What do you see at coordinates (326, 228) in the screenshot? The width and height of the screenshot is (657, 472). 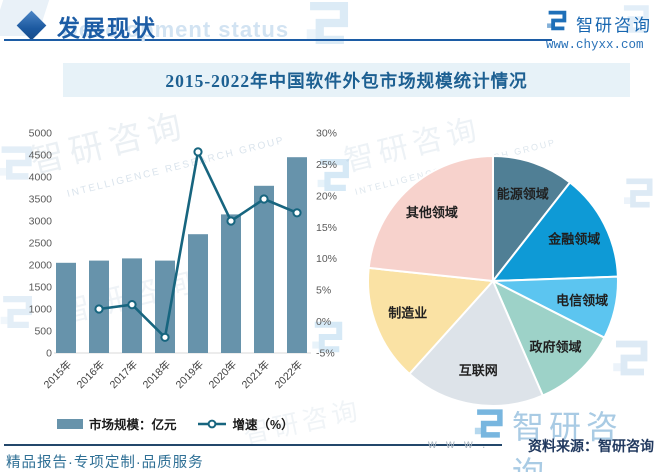 I see `svg-text: 15%` at bounding box center [326, 228].